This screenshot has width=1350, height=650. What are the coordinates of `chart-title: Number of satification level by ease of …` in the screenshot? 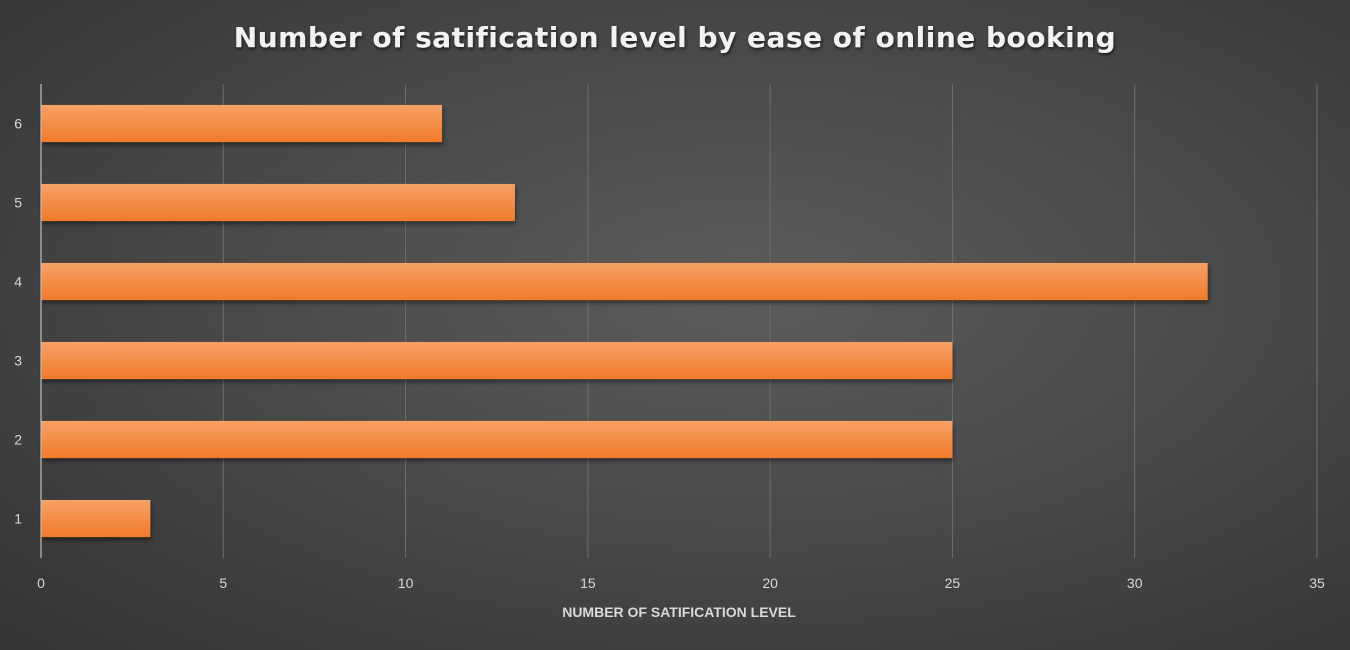 It's located at (675, 37).